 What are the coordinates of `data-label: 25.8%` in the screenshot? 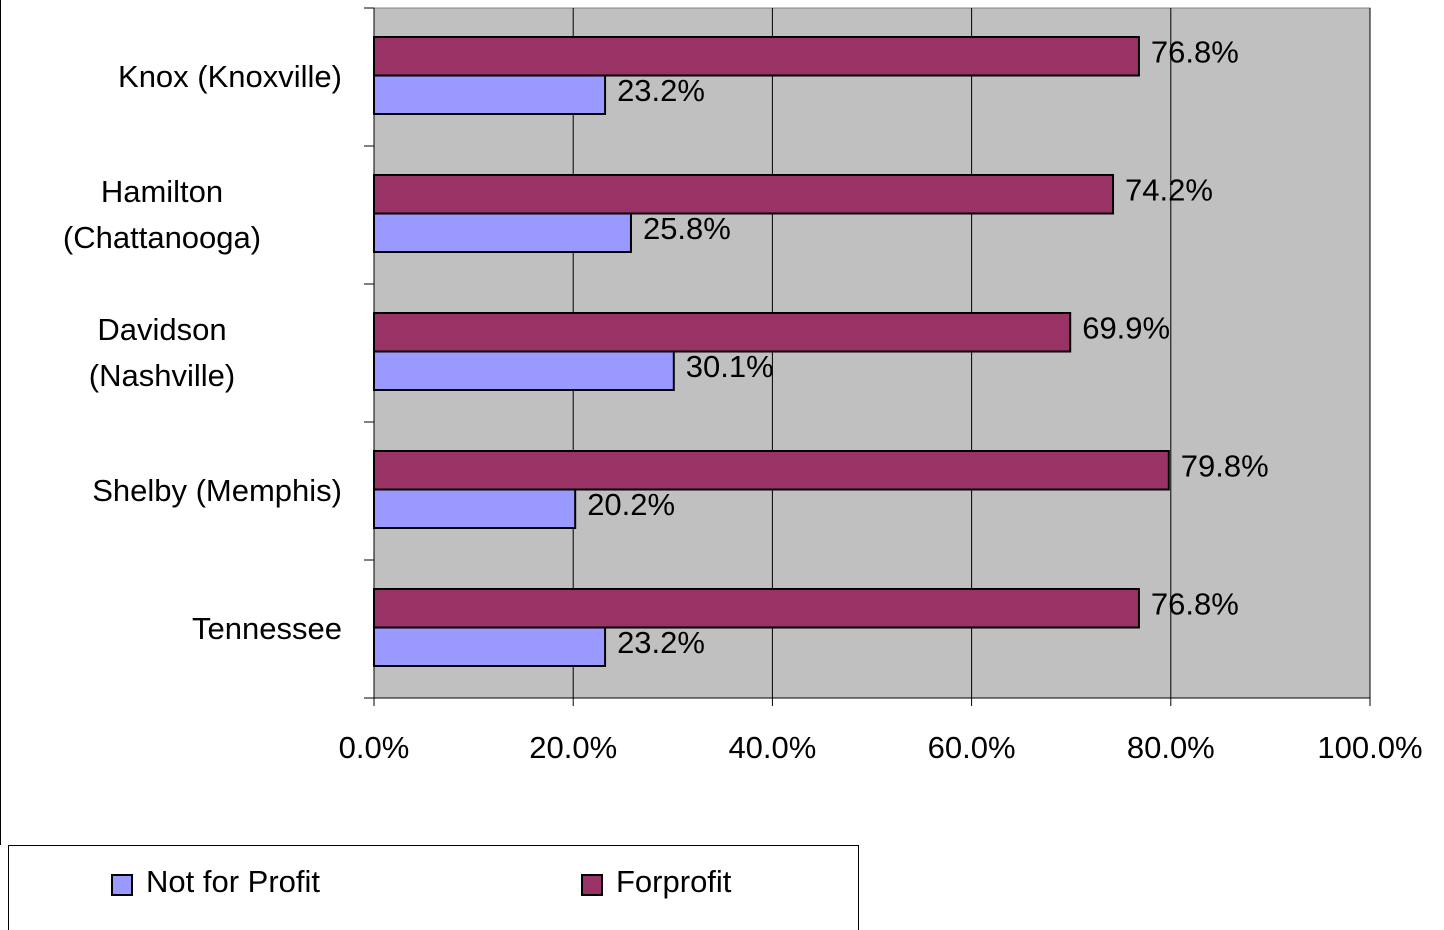 It's located at (687, 228).